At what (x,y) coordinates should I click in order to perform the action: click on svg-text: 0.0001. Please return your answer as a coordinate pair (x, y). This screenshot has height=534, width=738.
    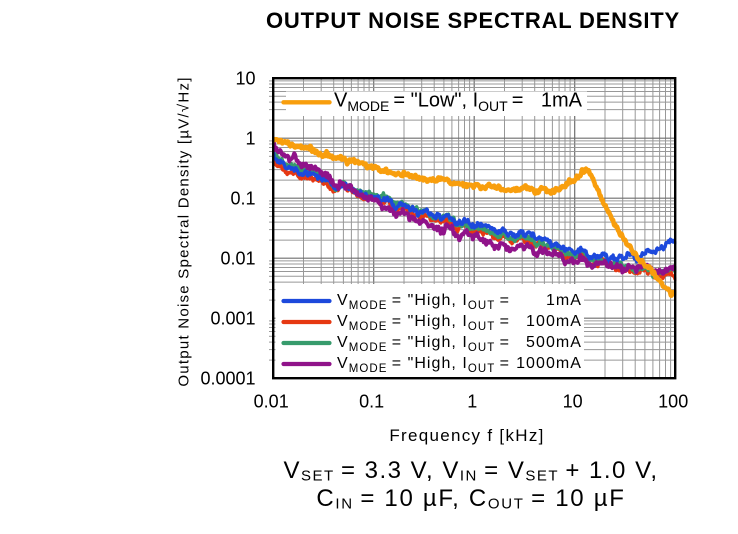
    Looking at the image, I should click on (227, 379).